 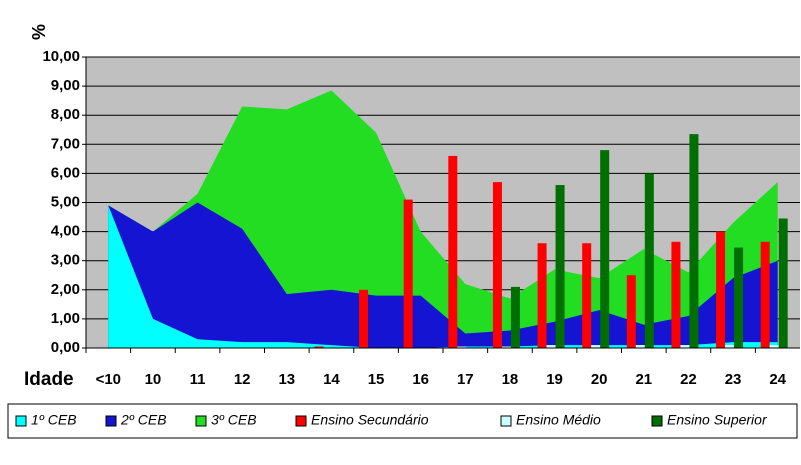 I want to click on legend-label: Ensino Médio, so click(x=558, y=420).